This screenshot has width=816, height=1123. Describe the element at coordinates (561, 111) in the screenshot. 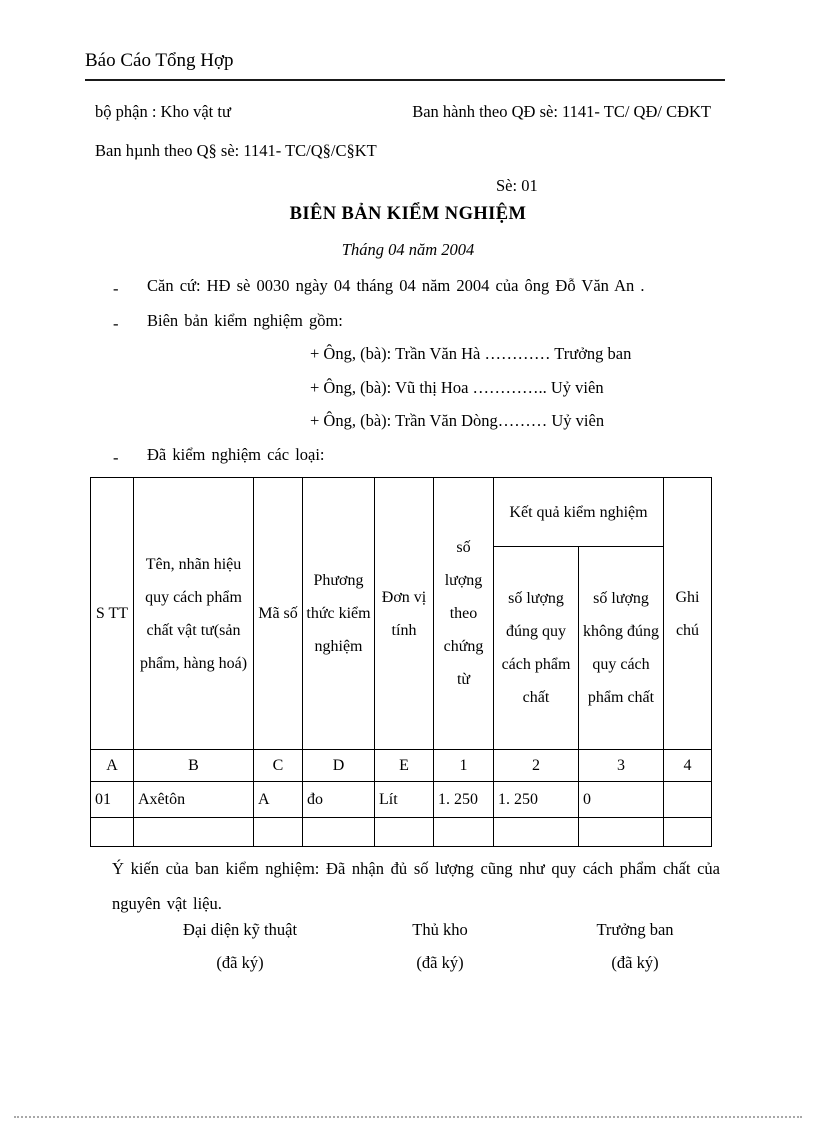

I see `issue-decision-label: Ban hành theo QĐ sè: 1141- TC/ QĐ/ CĐKT` at that location.